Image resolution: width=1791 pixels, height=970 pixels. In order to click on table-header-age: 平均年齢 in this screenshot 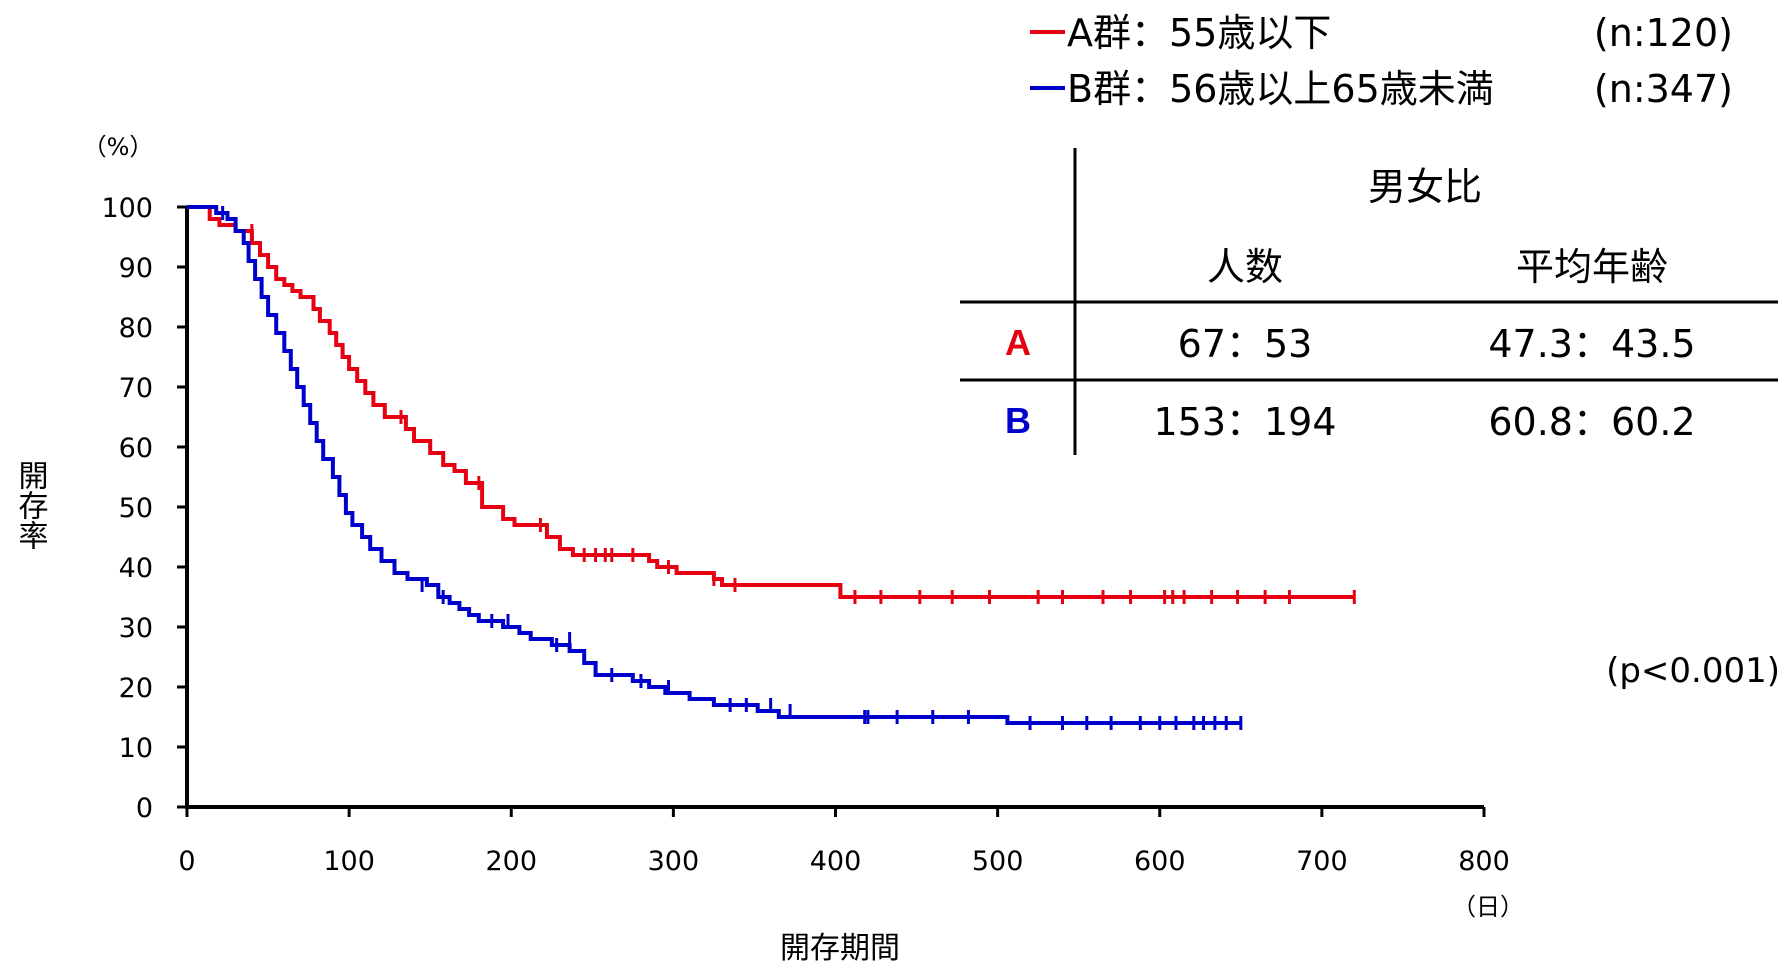, I will do `click(1592, 267)`.